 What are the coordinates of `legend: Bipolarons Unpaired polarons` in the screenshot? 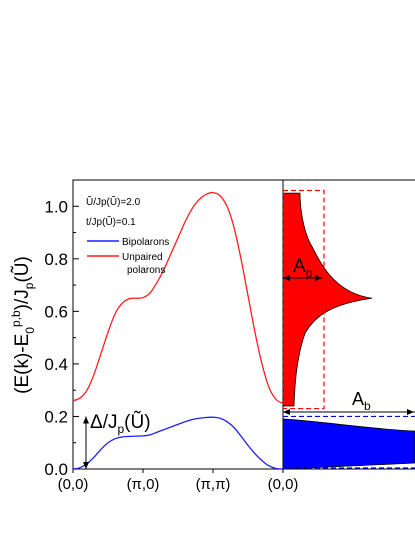 It's located at (128, 256).